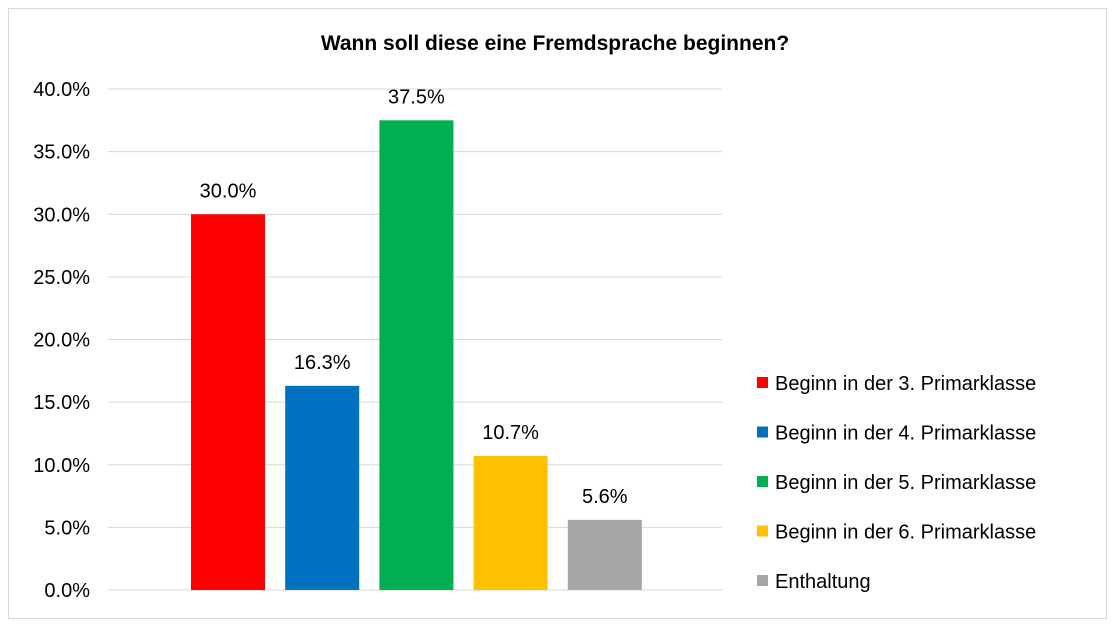  I want to click on legend-label: Beginn in der 3. Primarklasse, so click(905, 384).